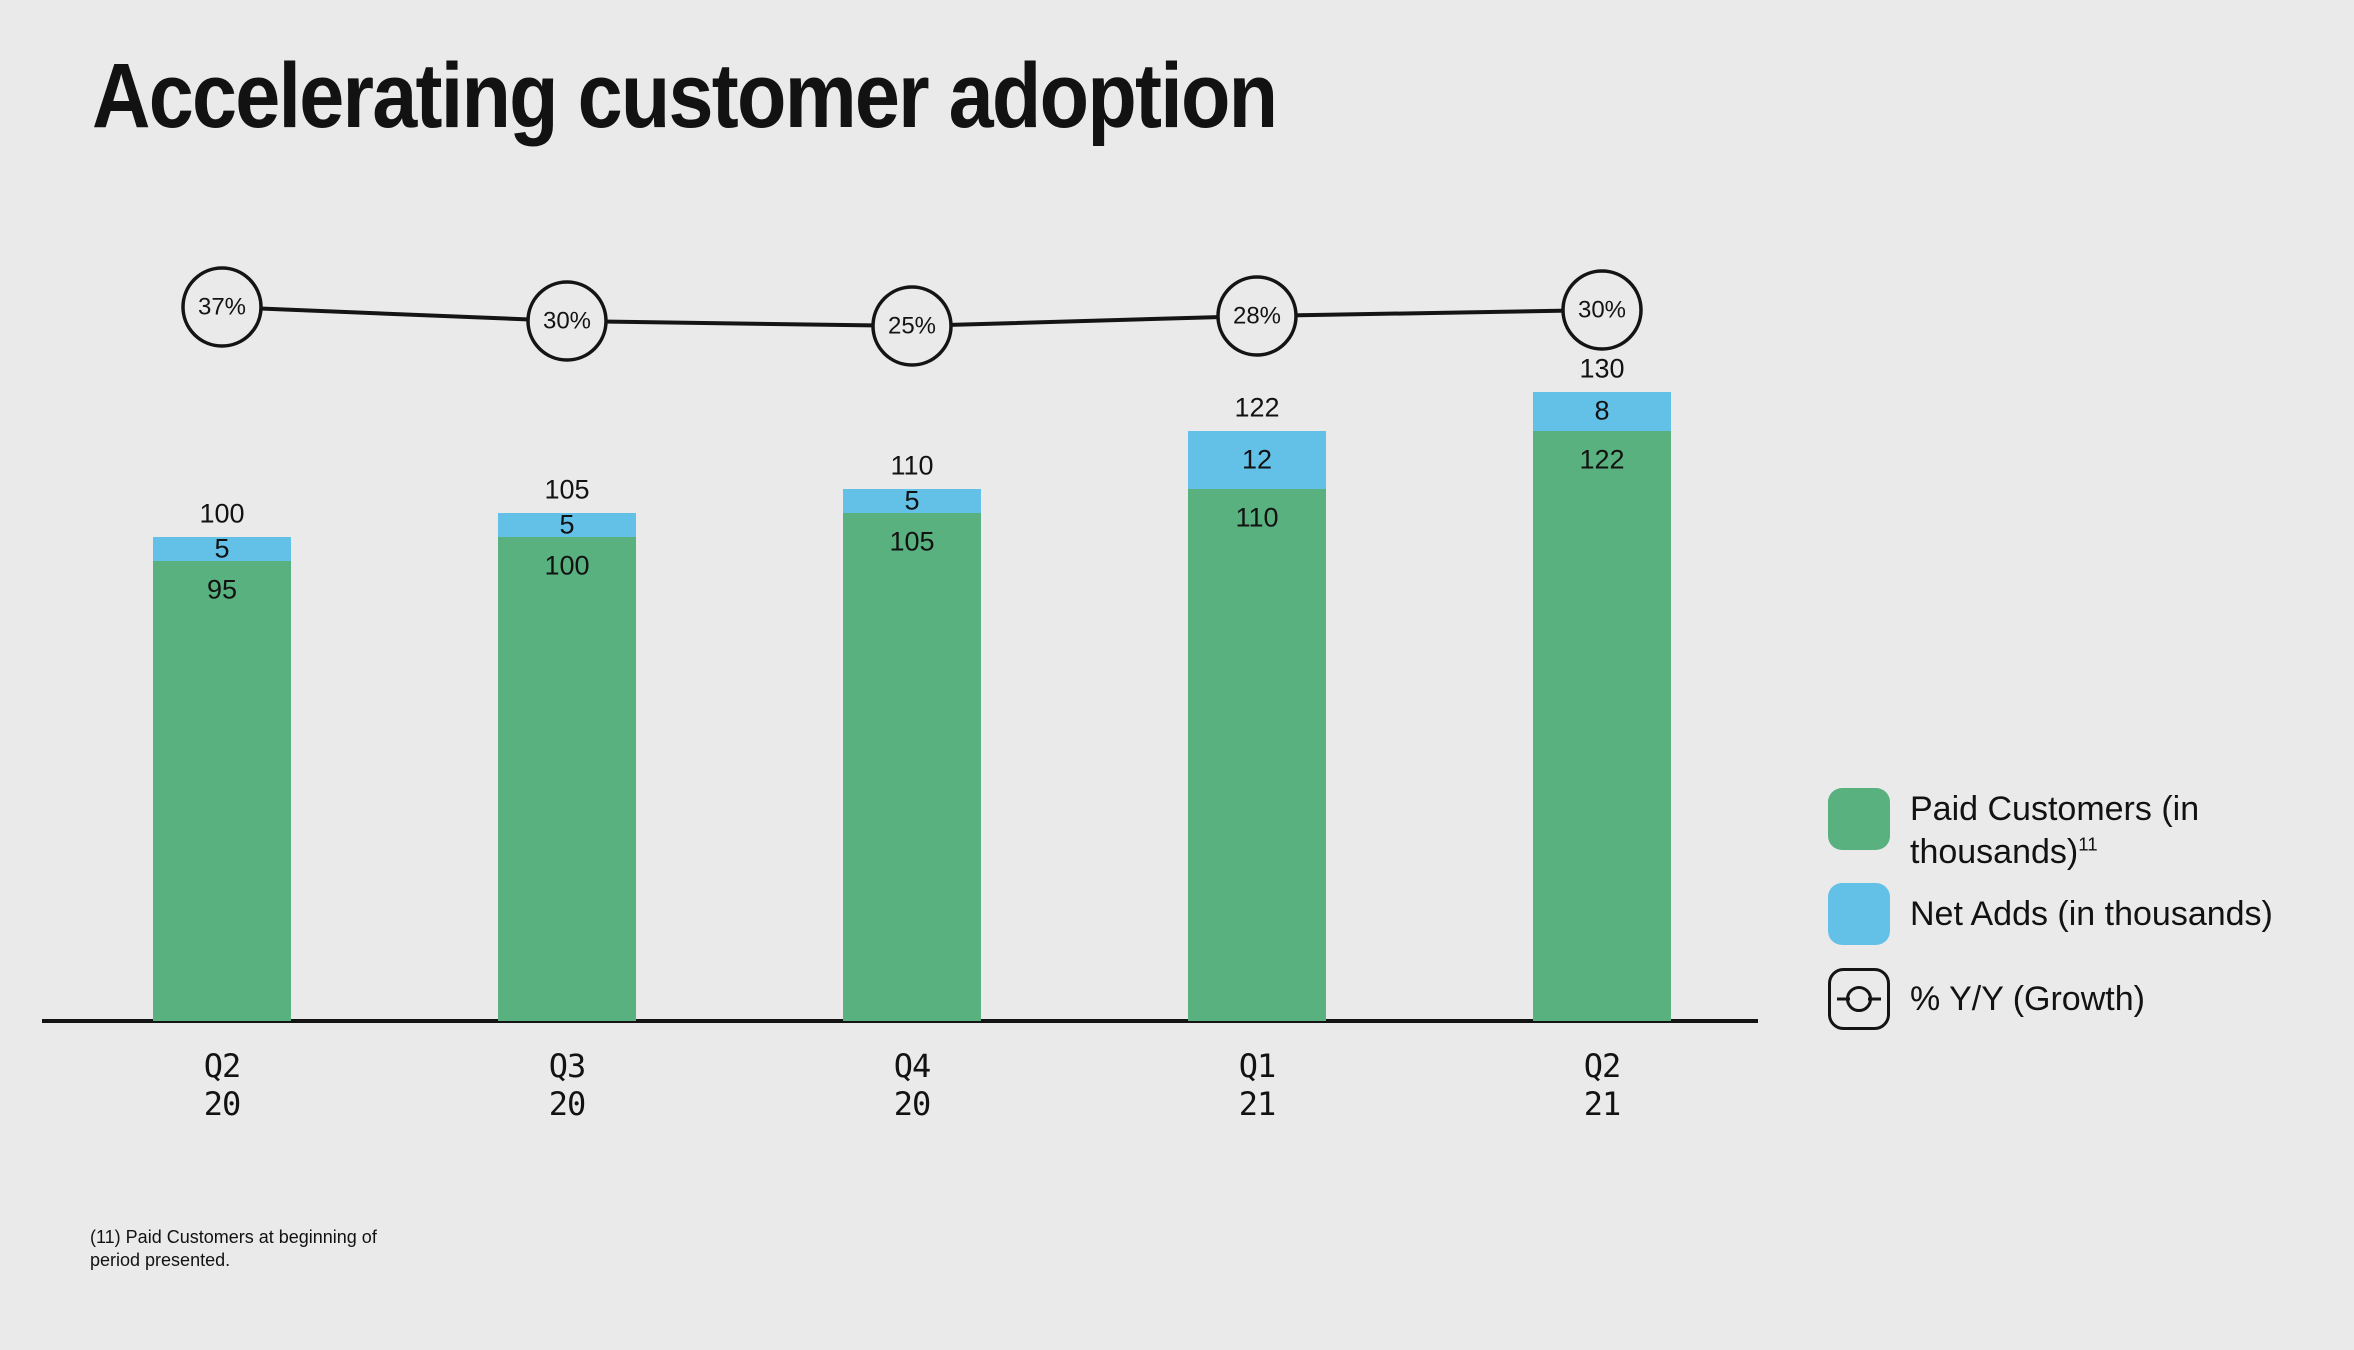  What do you see at coordinates (1602, 459) in the screenshot?
I see `bar-paid-customers-label: 122` at bounding box center [1602, 459].